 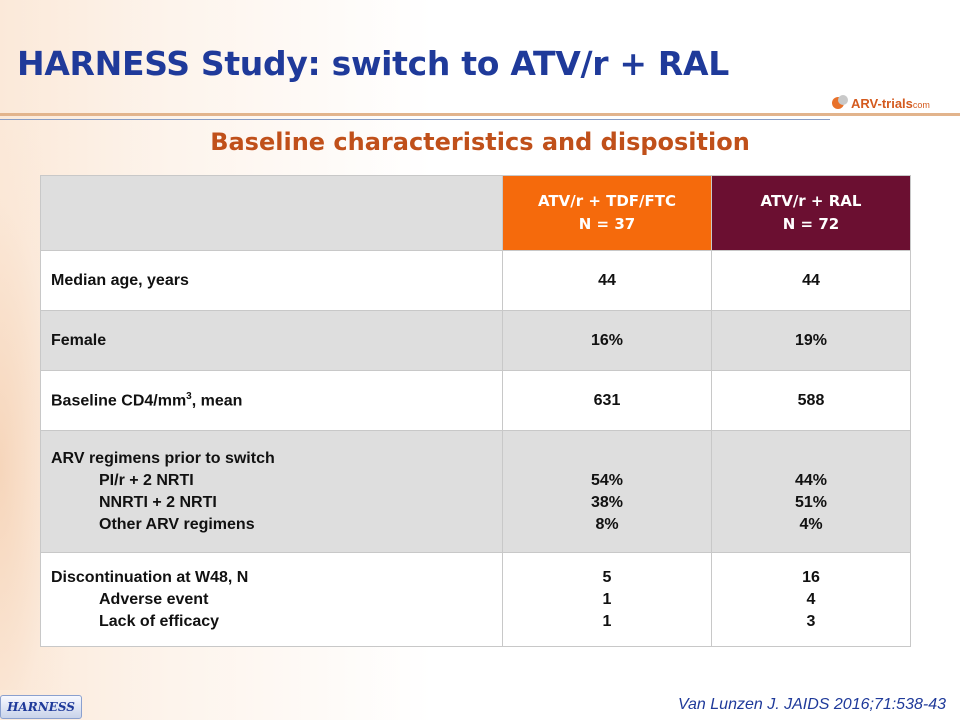 What do you see at coordinates (811, 704) in the screenshot?
I see `citation: Van Lunzen J. JAIDS 2016;71:538-43` at bounding box center [811, 704].